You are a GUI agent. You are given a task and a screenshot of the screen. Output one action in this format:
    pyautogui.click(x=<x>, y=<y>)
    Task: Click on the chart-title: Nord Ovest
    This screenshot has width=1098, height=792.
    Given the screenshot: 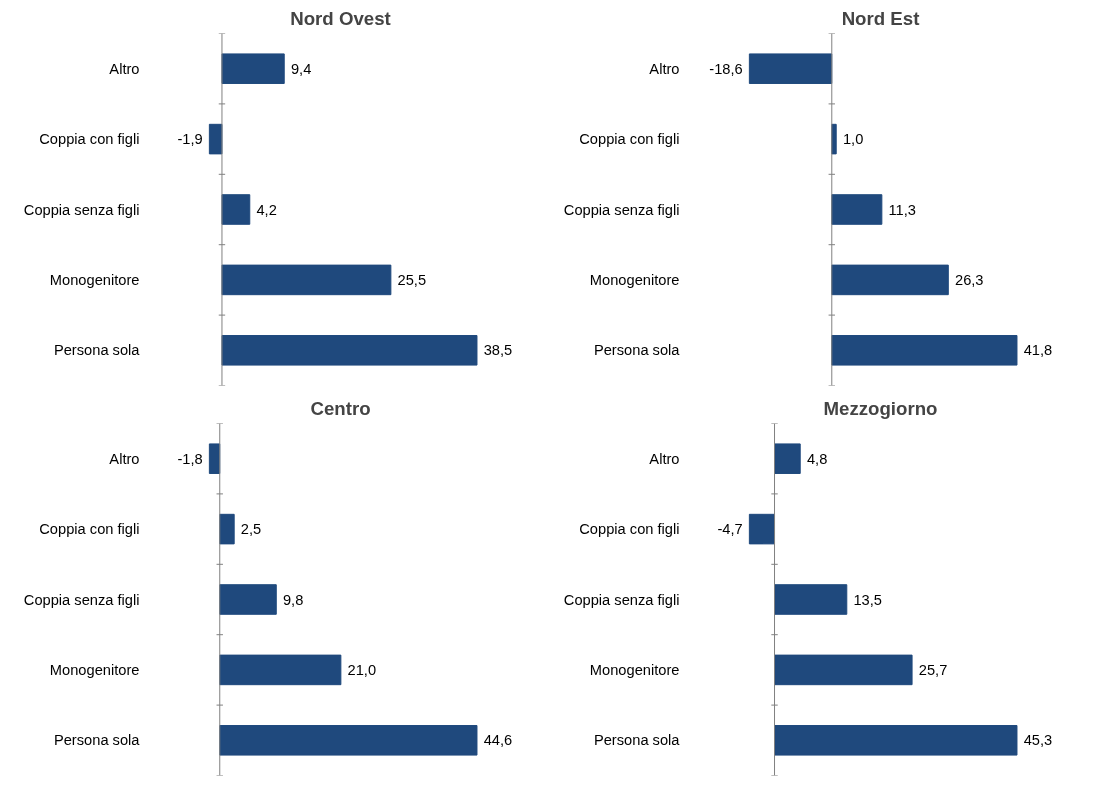 What is the action you would take?
    pyautogui.click(x=340, y=18)
    